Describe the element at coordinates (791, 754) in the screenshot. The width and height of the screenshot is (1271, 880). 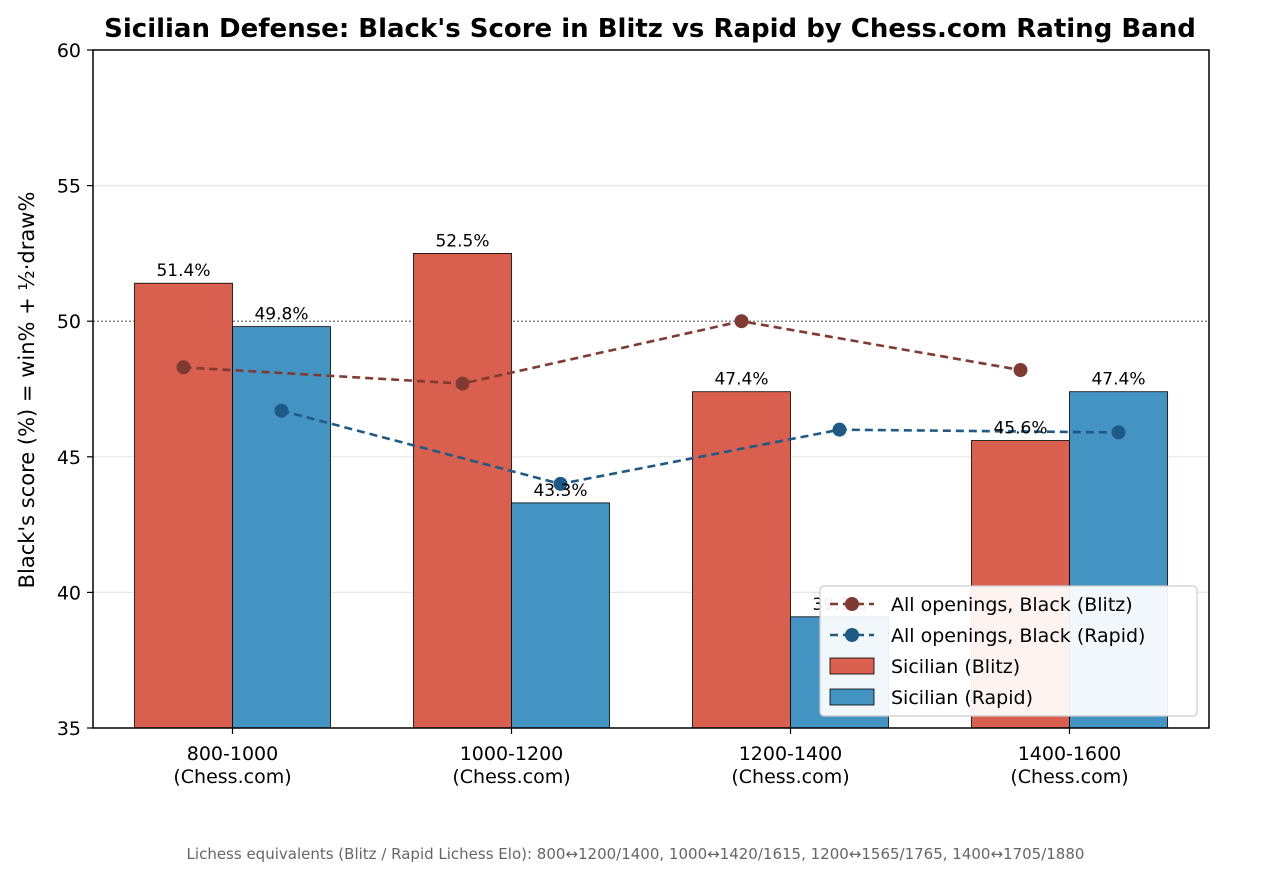
I see `x-tick-label: 1200-1400` at that location.